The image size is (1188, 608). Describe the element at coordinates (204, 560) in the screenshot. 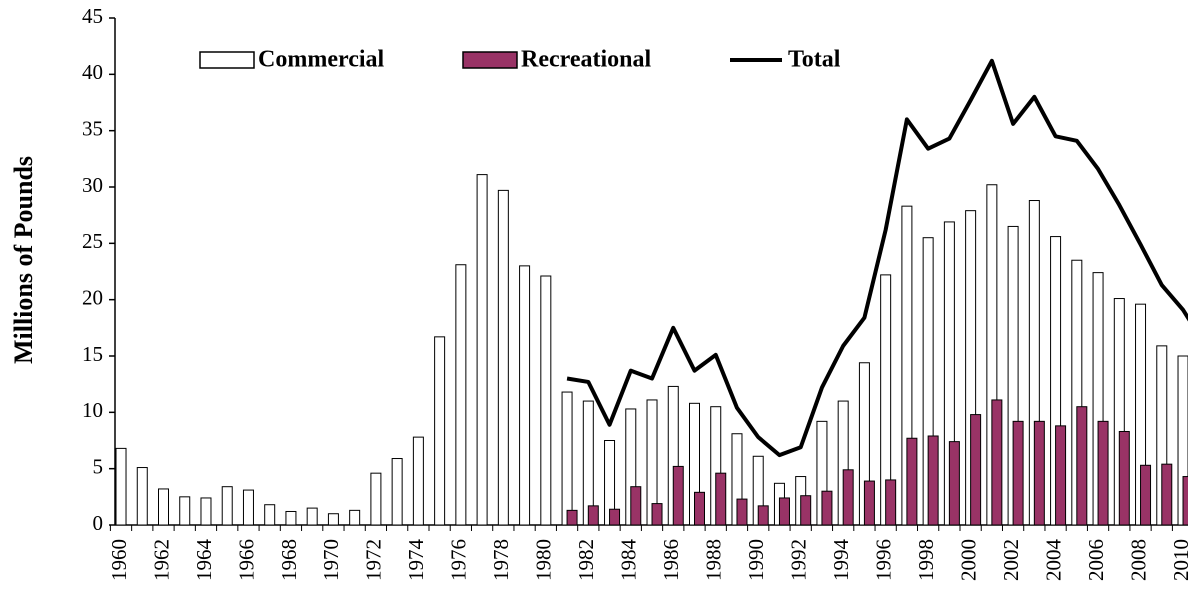

I see `x-tick-label: 1964` at that location.